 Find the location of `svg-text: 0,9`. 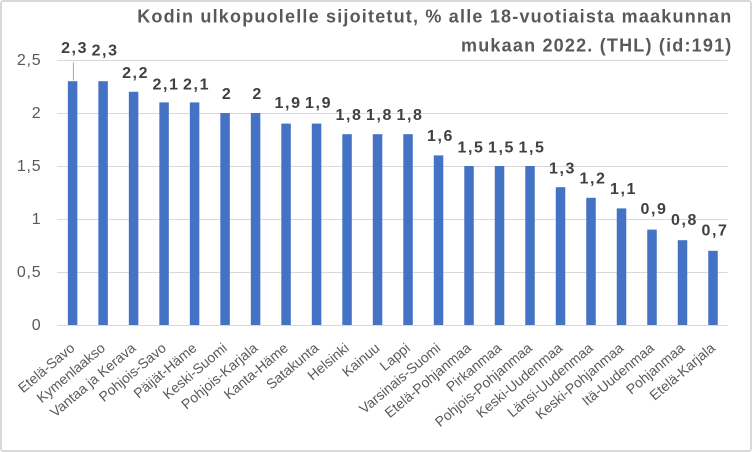

svg-text: 0,9 is located at coordinates (653, 209).